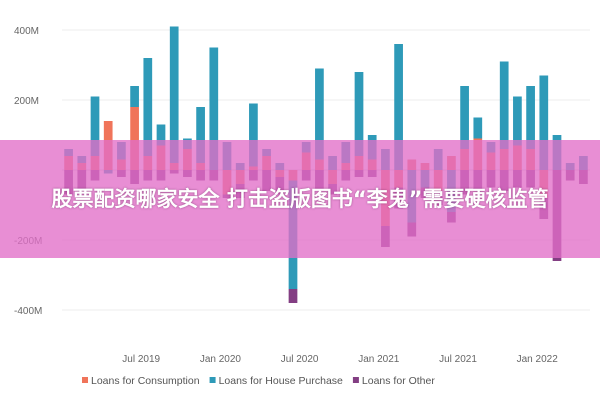  Describe the element at coordinates (300, 359) in the screenshot. I see `x-tick-label: Jul 2020` at that location.